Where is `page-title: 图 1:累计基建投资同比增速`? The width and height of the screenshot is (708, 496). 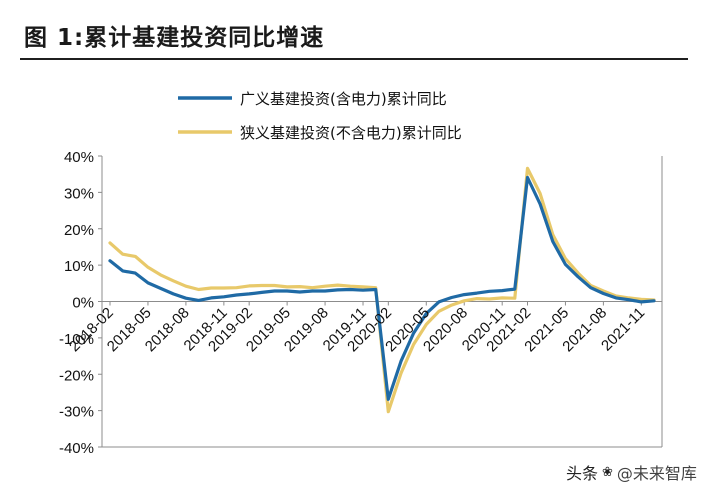
page-title: 图 1:累计基建投资同比增速 is located at coordinates (174, 38).